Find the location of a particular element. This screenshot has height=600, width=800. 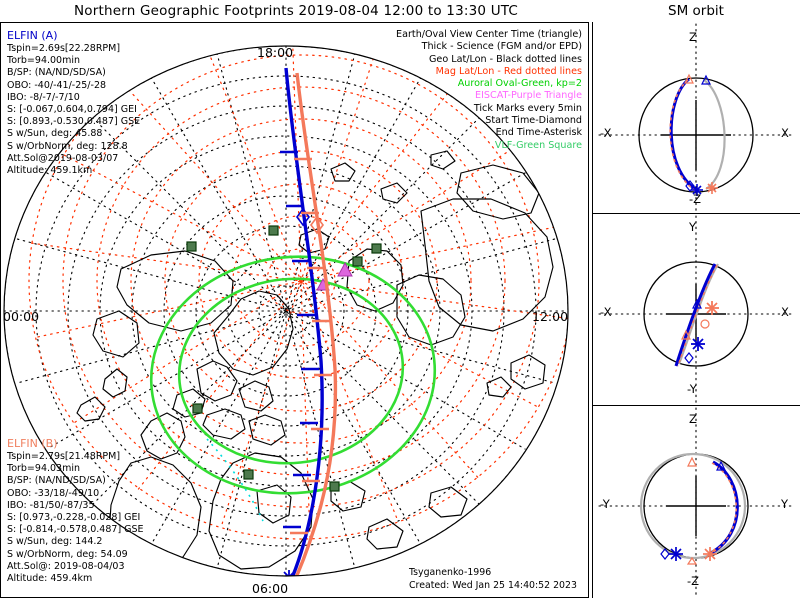

sm-yz-elfin-b-orbit is located at coordinates (722, 509).